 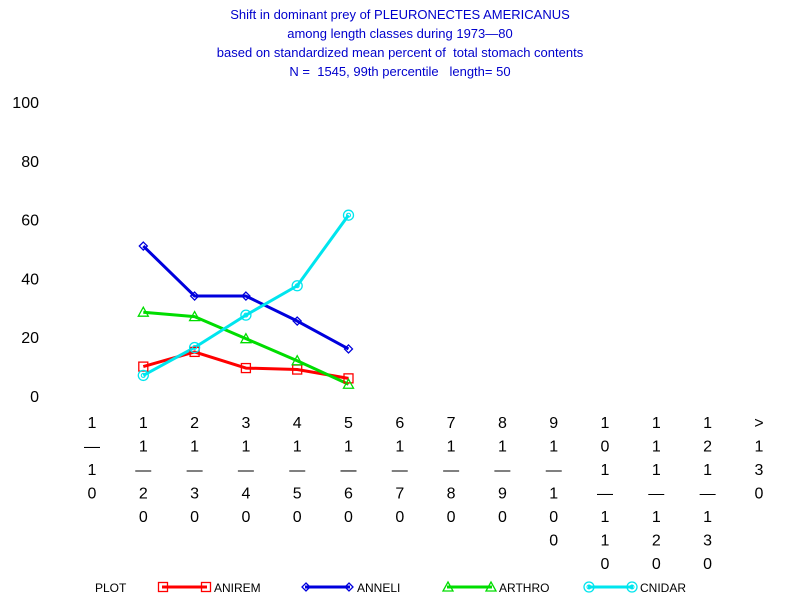 What do you see at coordinates (25, 103) in the screenshot?
I see `y-tick-label: 100` at bounding box center [25, 103].